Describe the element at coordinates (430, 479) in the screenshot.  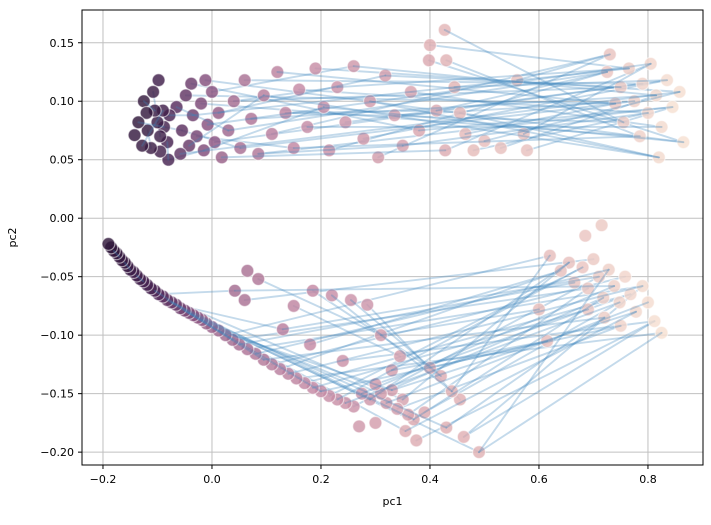
I see `x-tick-label: 0.4` at that location.